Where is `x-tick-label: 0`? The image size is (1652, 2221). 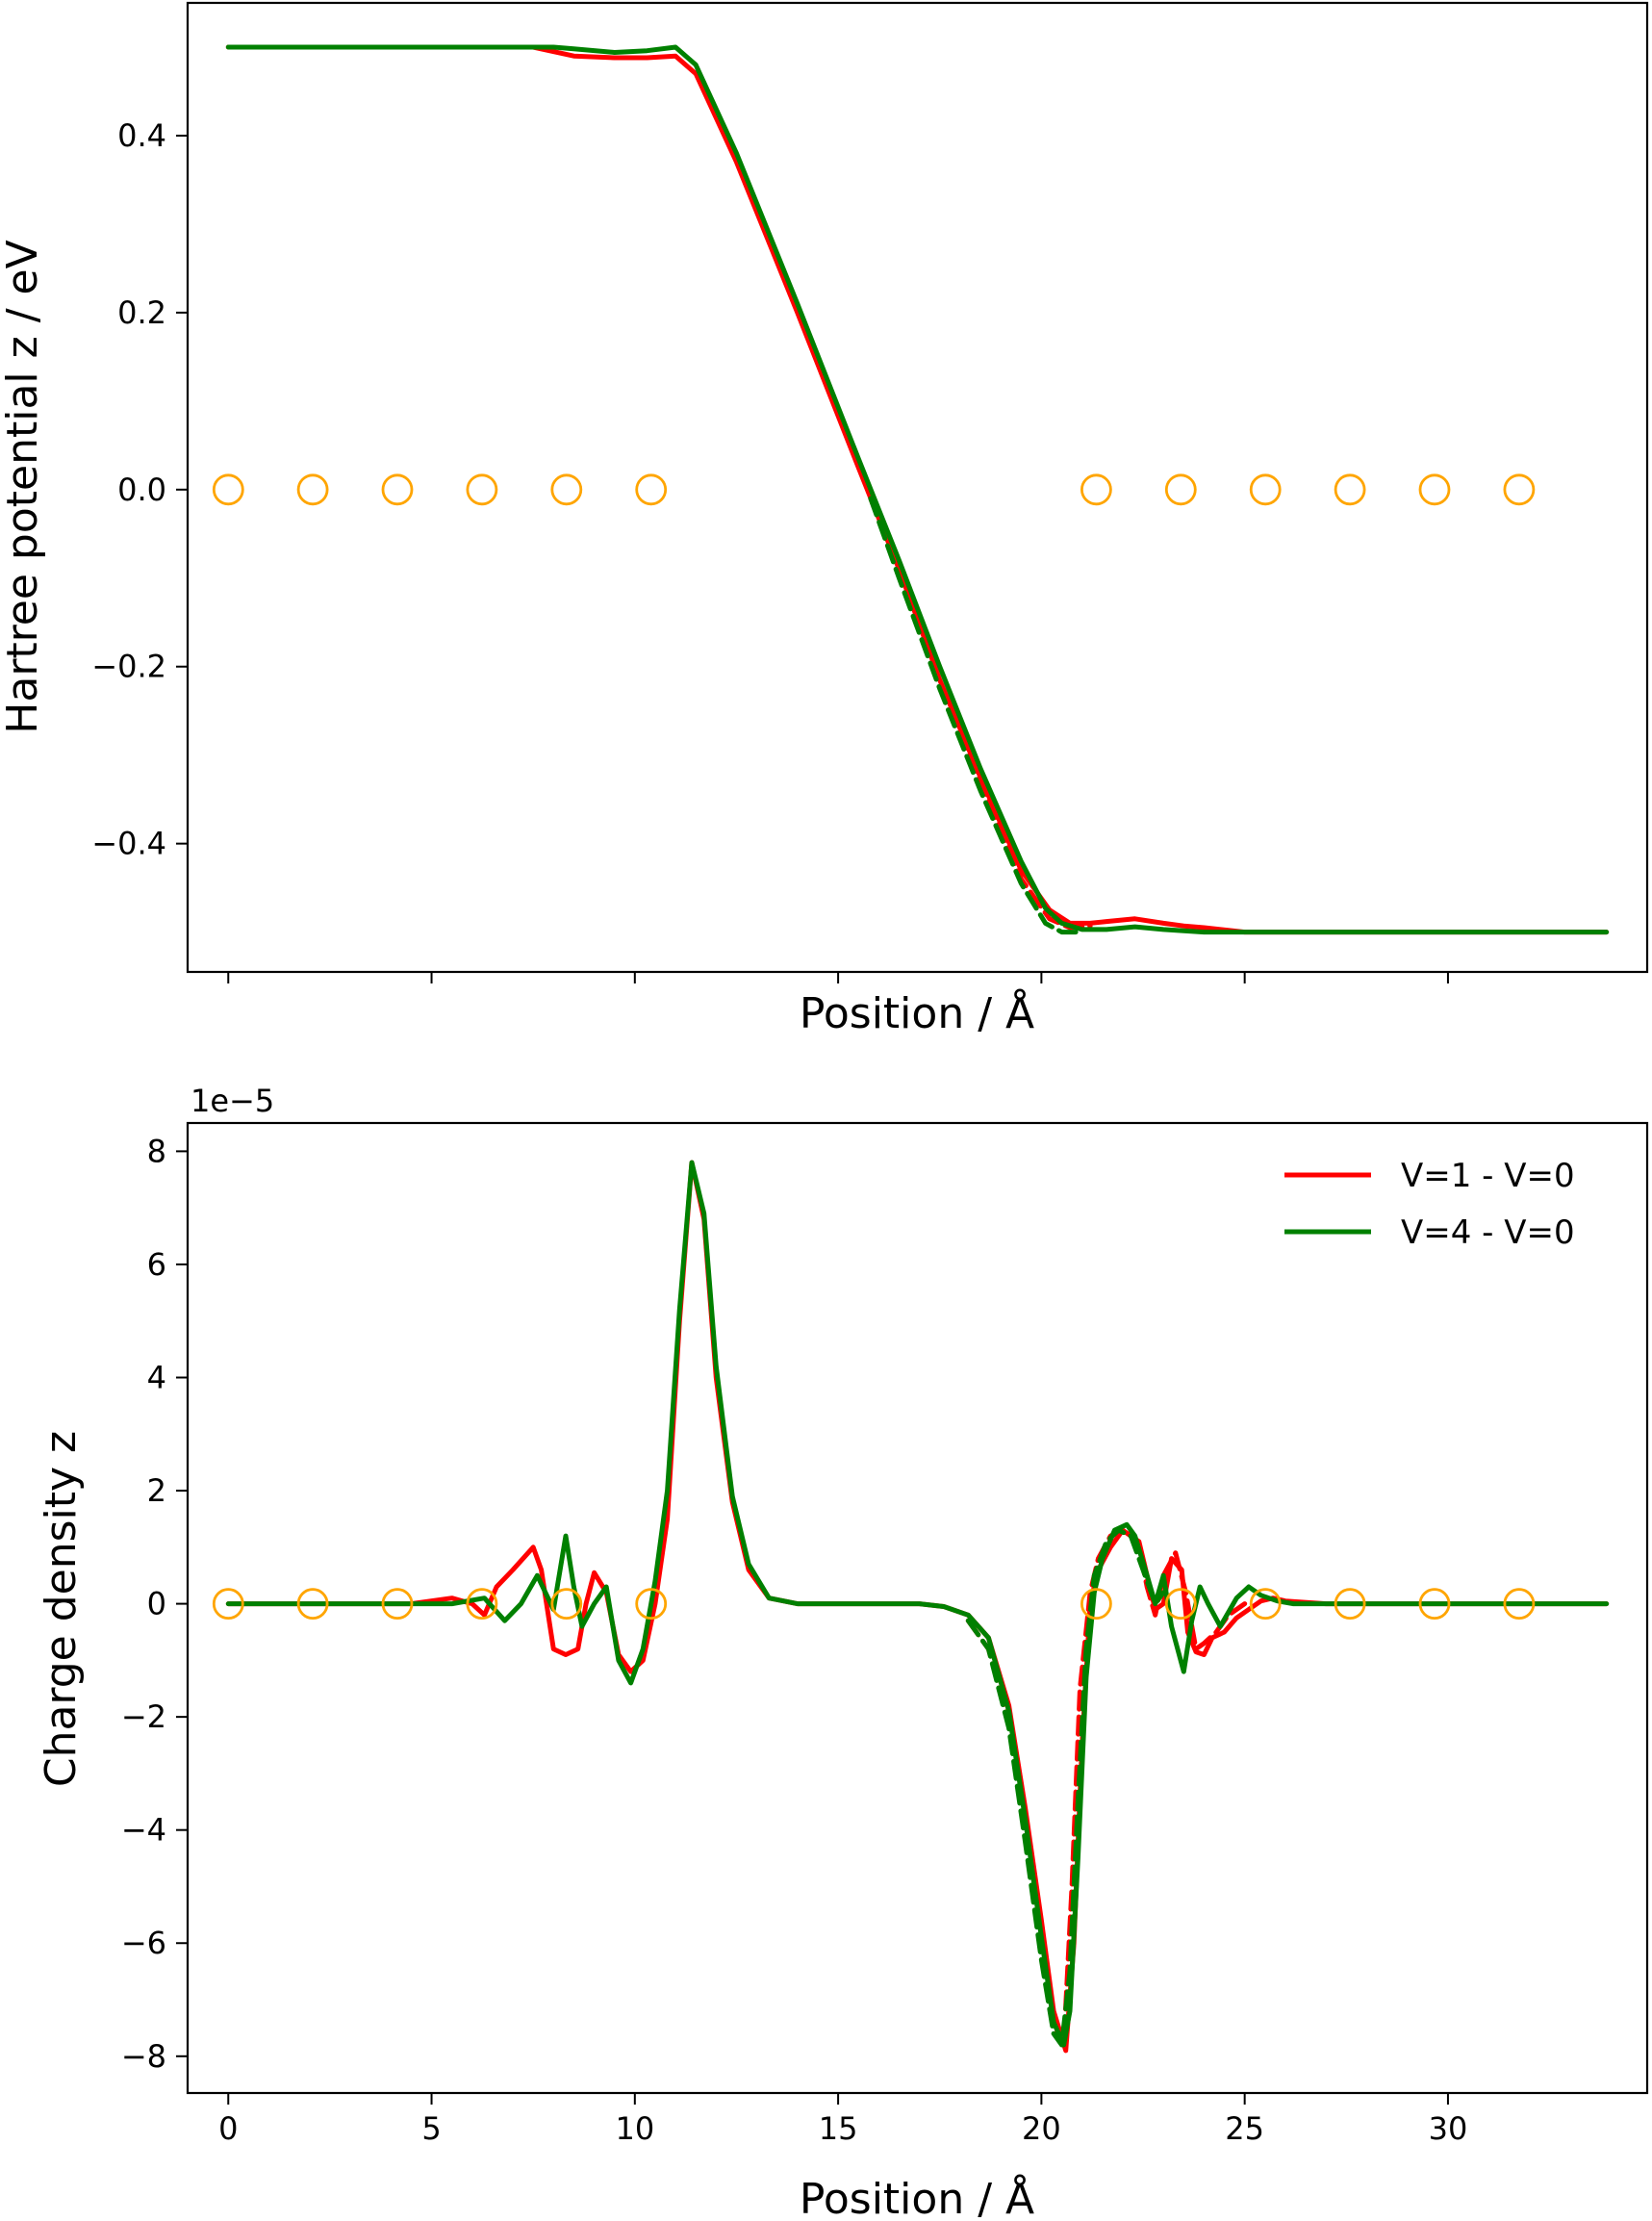
x-tick-label: 0 is located at coordinates (228, 2128).